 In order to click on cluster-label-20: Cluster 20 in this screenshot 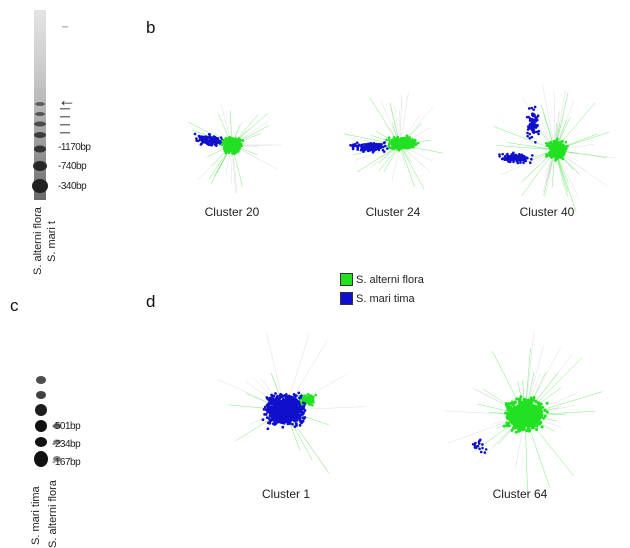, I will do `click(232, 212)`.